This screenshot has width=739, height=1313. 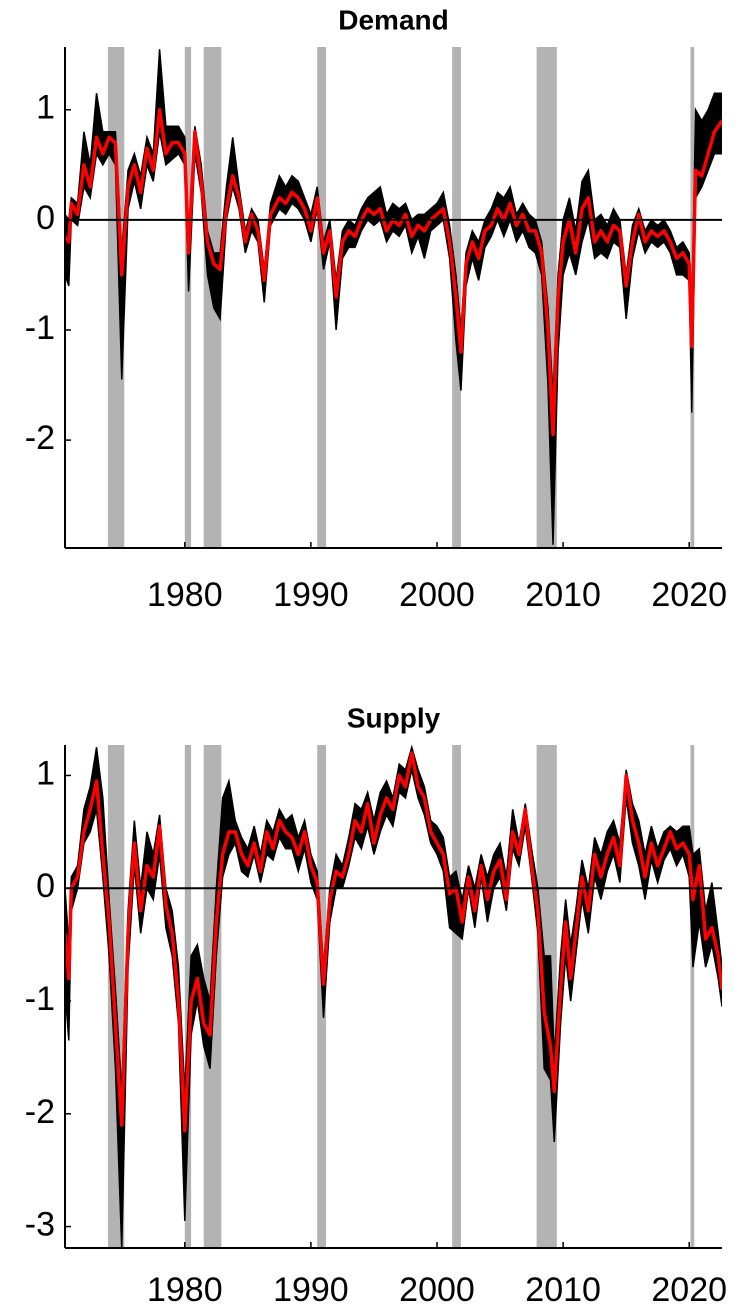 I want to click on chart-title: Supply, so click(x=394, y=717).